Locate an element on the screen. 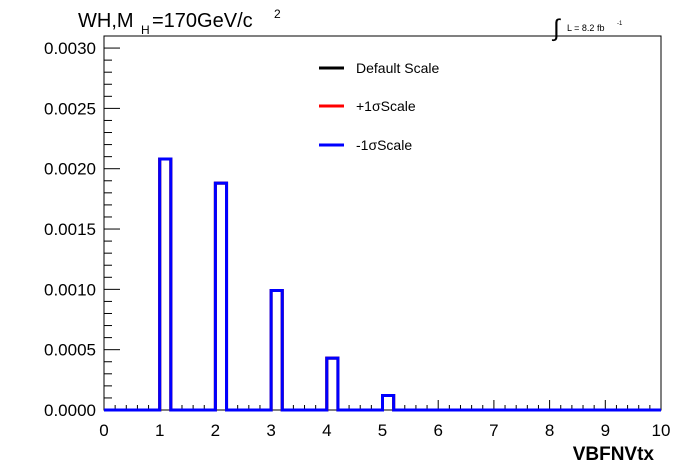 The width and height of the screenshot is (696, 472). legend-label-default: Default Scale is located at coordinates (397, 68).